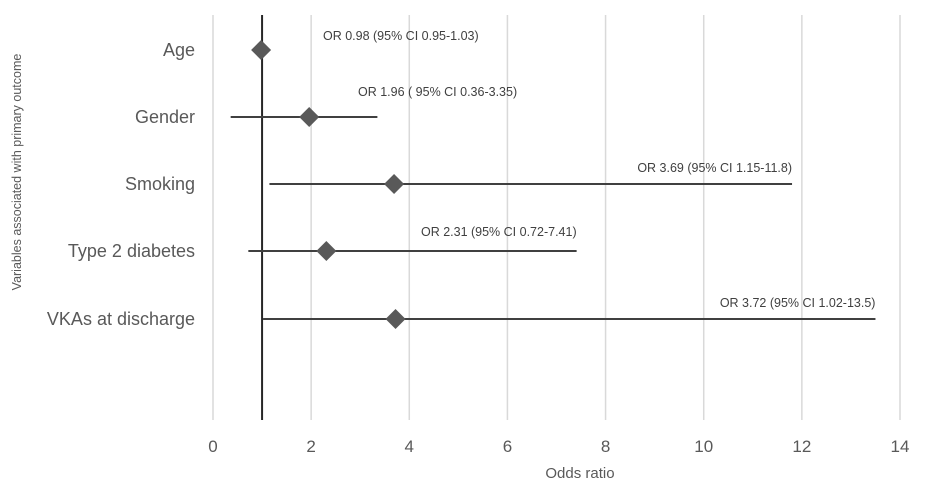  Describe the element at coordinates (437, 92) in the screenshot. I see `or-annotation: OR 1.96 ( 95% CI 0.36-3.35)` at that location.